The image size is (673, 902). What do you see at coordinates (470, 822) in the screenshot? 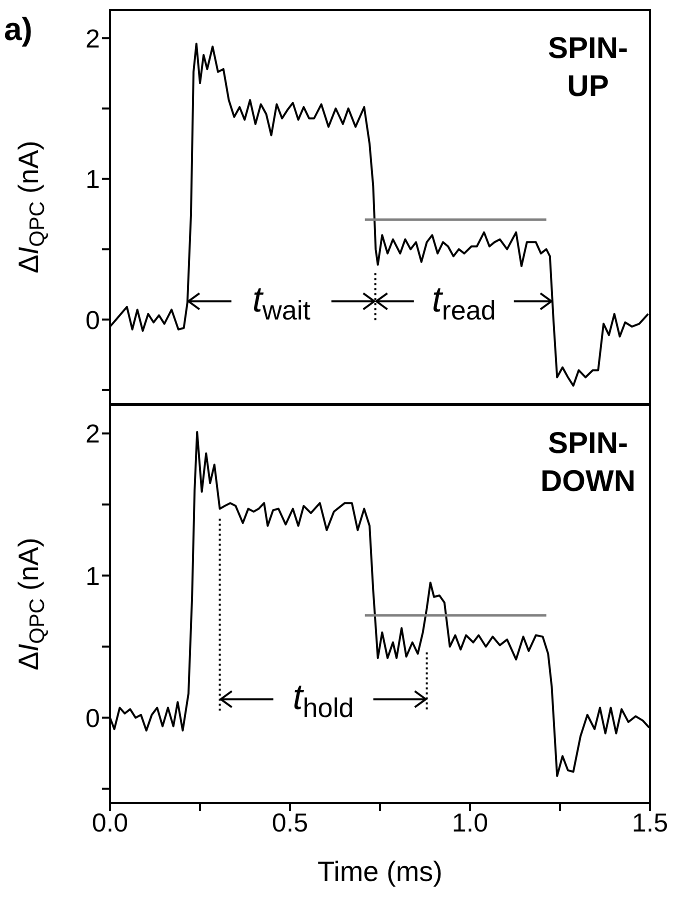
I see `x-tick-label: 1.0` at bounding box center [470, 822].